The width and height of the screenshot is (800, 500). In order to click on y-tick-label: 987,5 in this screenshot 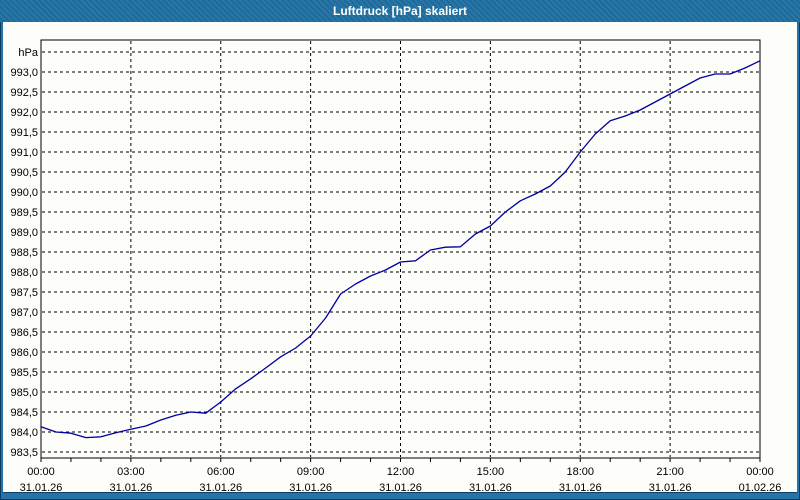, I will do `click(24, 293)`.